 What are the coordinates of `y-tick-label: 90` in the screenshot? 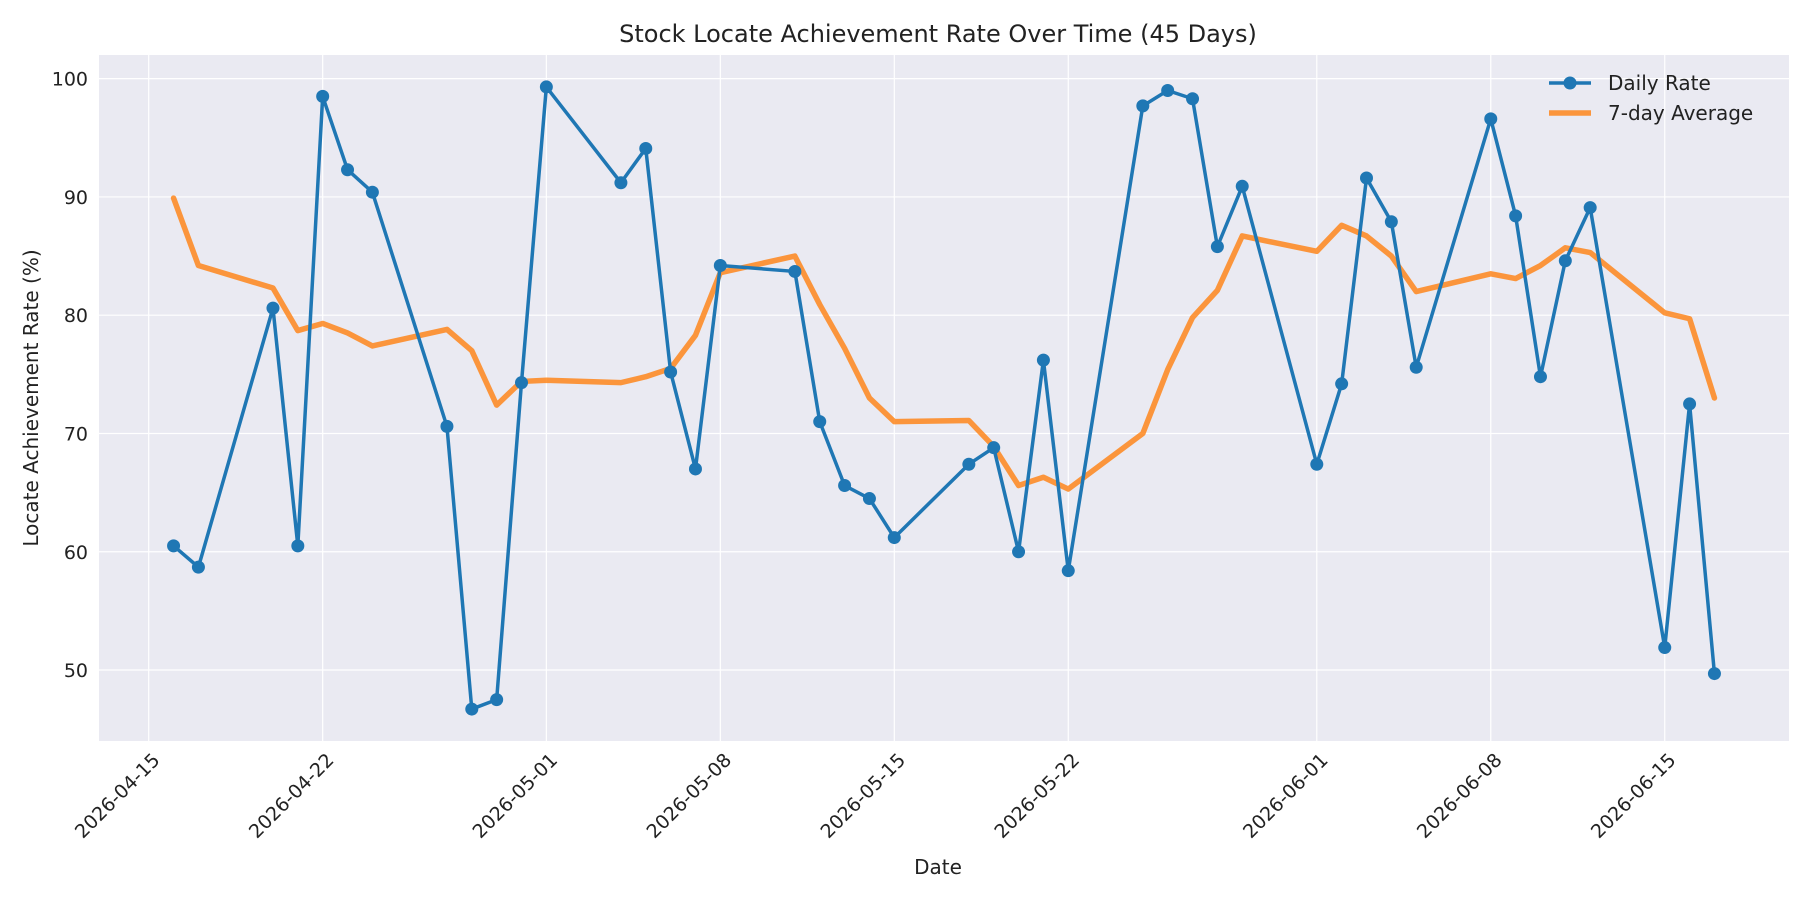 It's located at (76, 198).